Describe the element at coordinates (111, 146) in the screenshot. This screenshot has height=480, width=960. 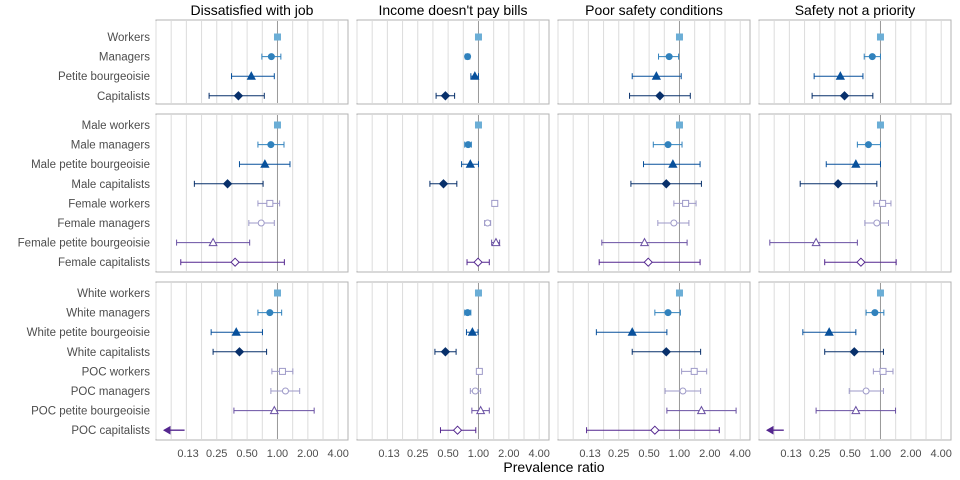
I see `row-label: Male managers` at that location.